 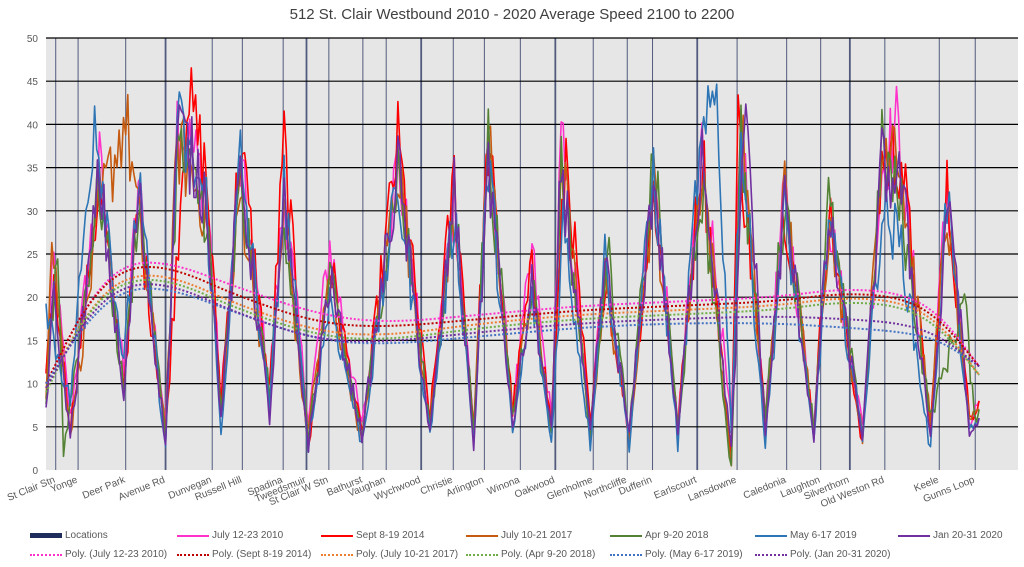 What do you see at coordinates (33, 385) in the screenshot?
I see `y-tick-label: 10` at bounding box center [33, 385].